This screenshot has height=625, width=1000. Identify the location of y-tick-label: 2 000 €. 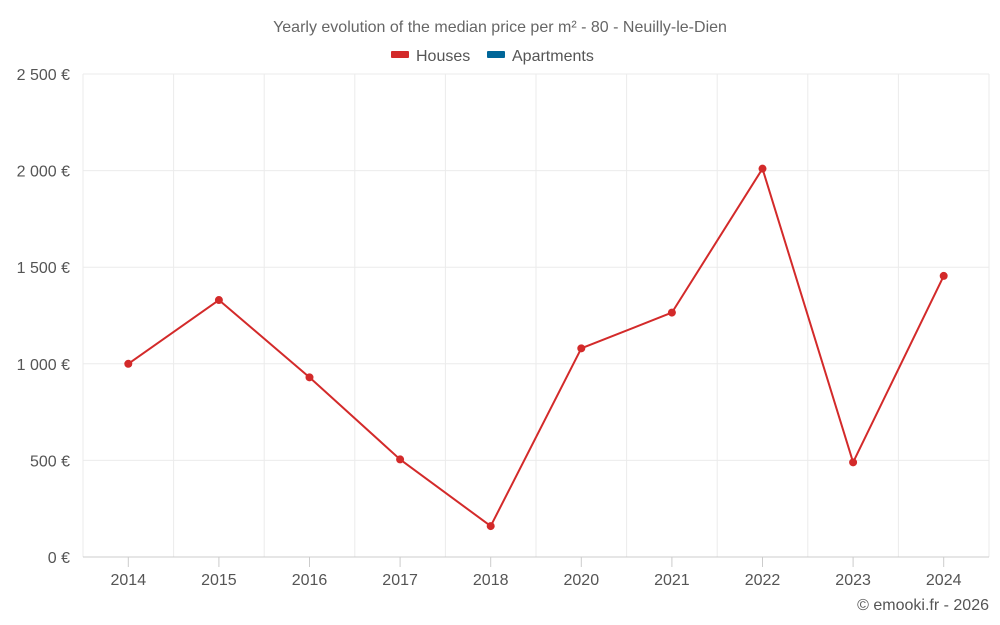
(43, 172).